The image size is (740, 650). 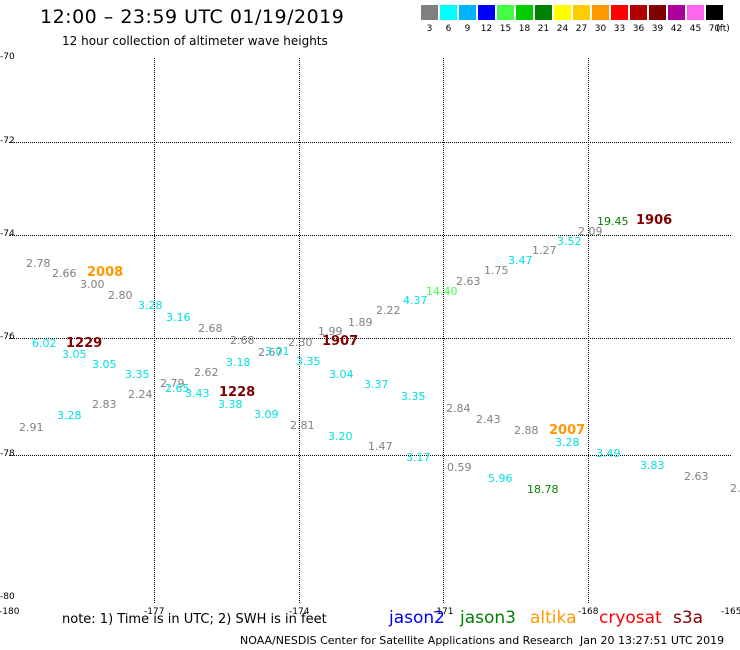 What do you see at coordinates (230, 404) in the screenshot?
I see `wave-height-value: 3.38` at bounding box center [230, 404].